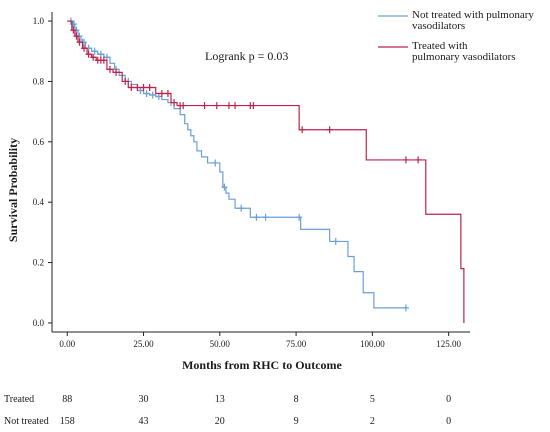  What do you see at coordinates (67, 344) in the screenshot?
I see `x-tick-label: 0.00` at bounding box center [67, 344].